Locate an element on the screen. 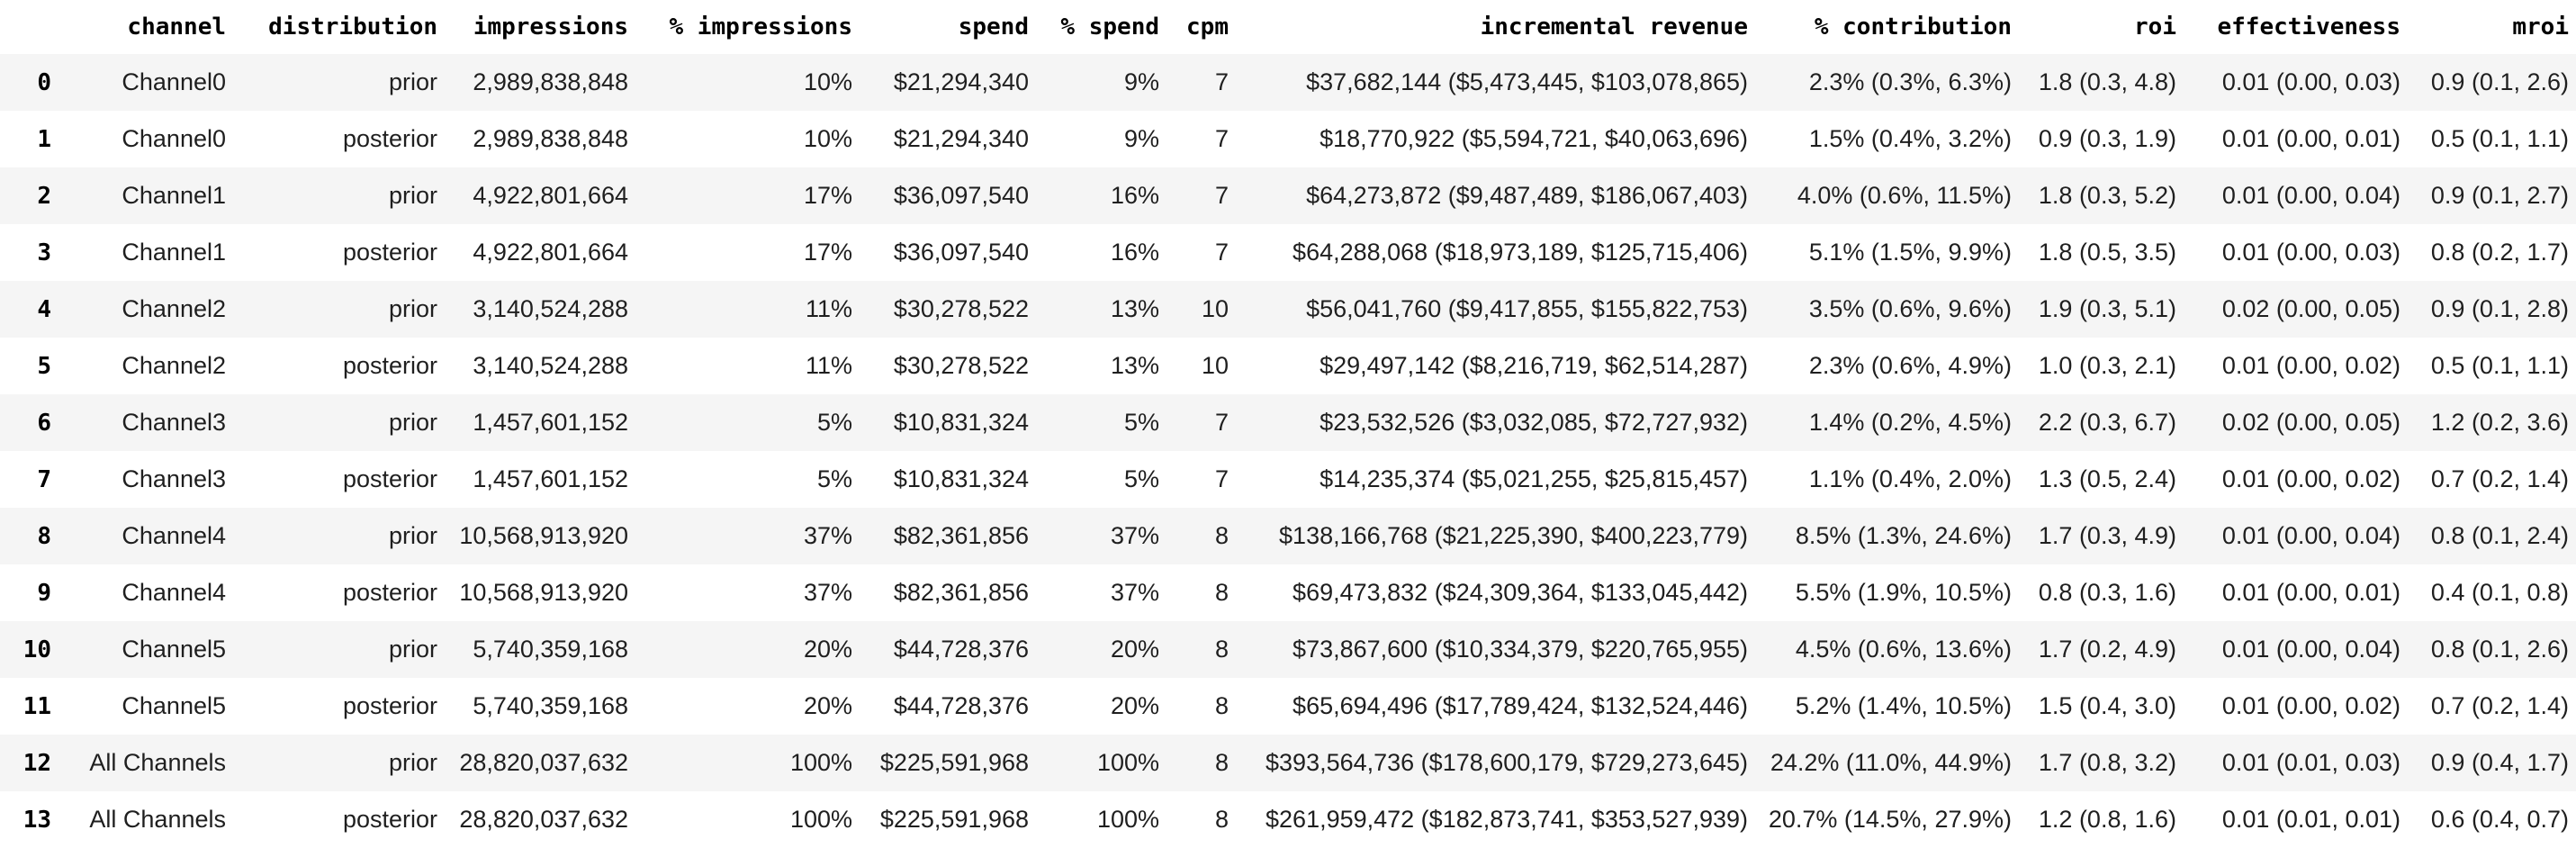 The image size is (2576, 848). cell-mroi: 0.8 (0.1, 2.4) is located at coordinates (2499, 536).